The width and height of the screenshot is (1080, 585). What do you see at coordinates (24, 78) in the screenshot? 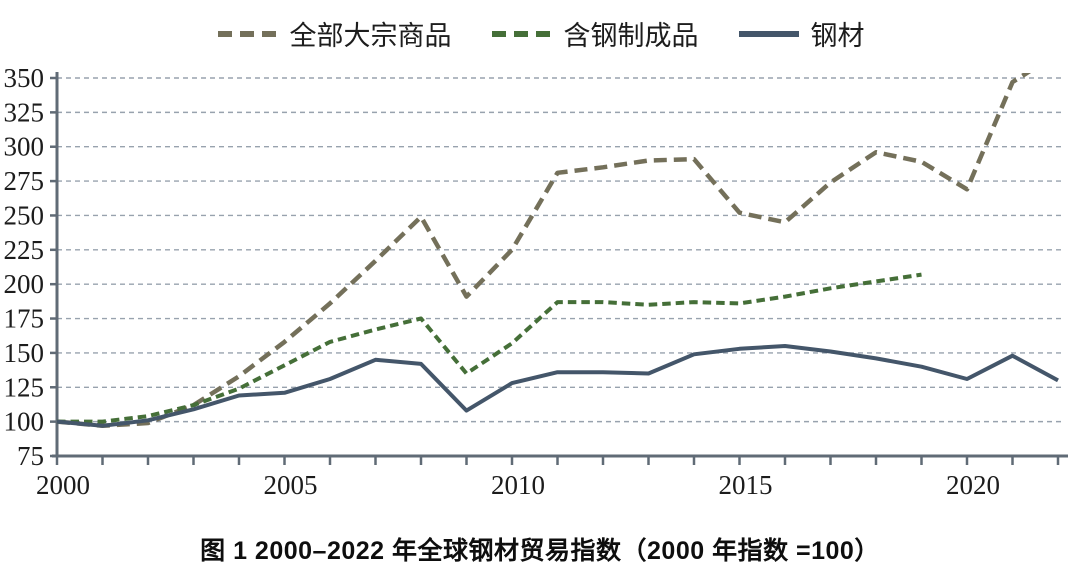
I see `y-axis-tick-label: 350` at bounding box center [24, 78].